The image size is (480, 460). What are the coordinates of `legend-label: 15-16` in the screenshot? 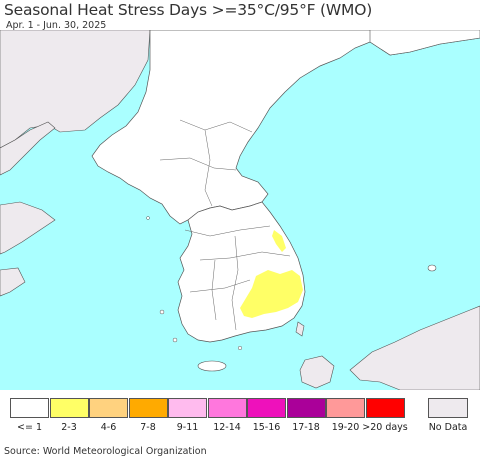 It's located at (266, 427).